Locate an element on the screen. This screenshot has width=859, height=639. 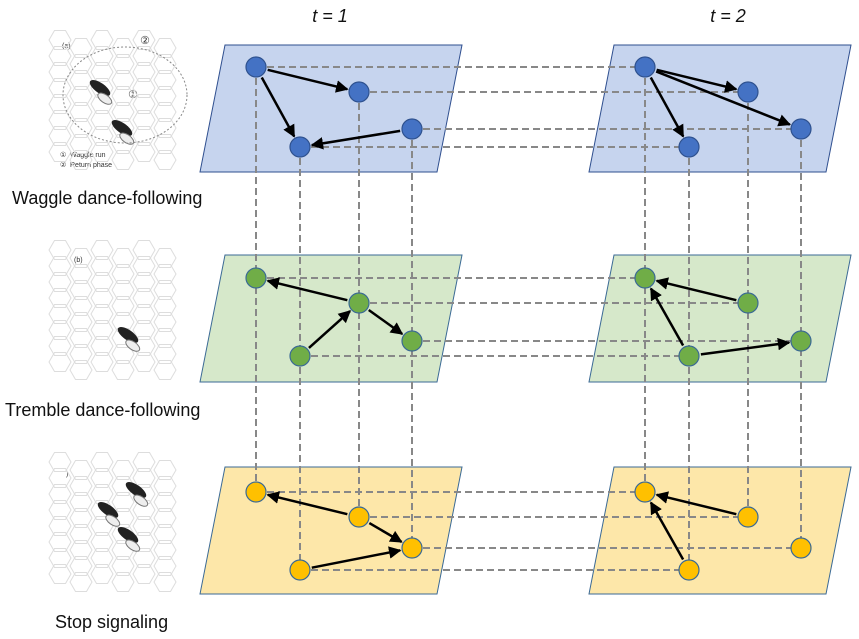
layer-label: Stop signaling is located at coordinates (111, 622).